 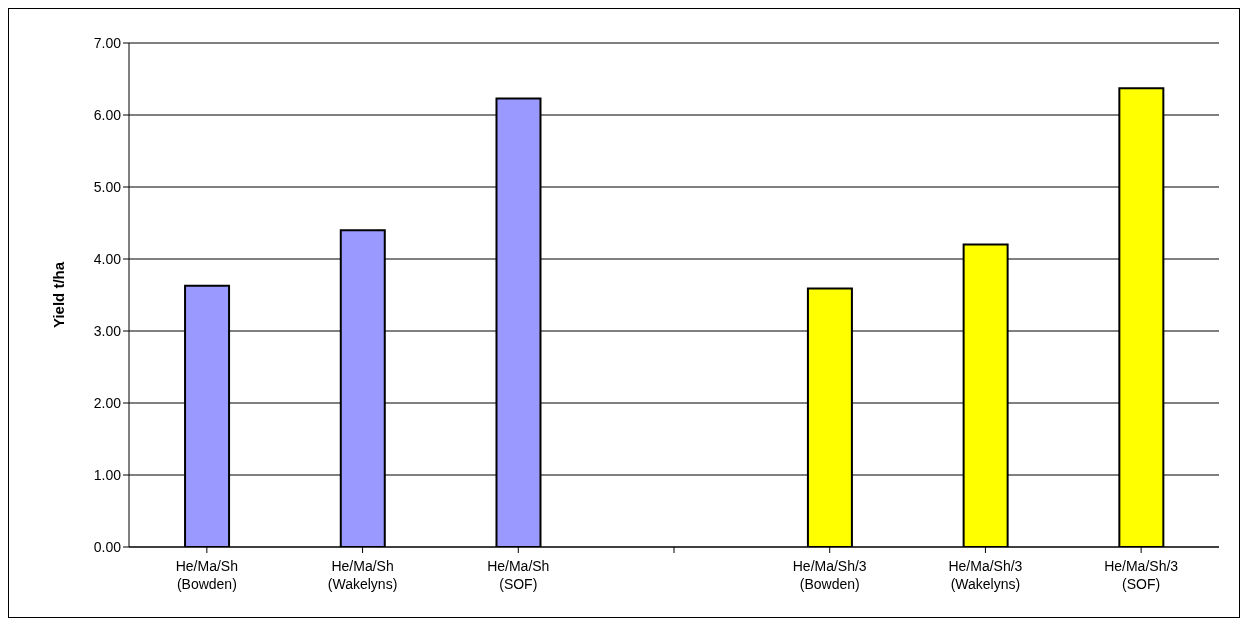 I want to click on y-tick-label: 6.00, so click(x=107, y=114).